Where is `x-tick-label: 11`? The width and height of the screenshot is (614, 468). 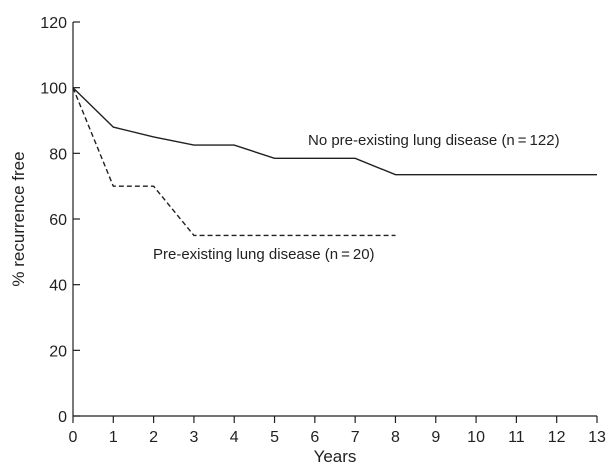 x-tick-label: 11 is located at coordinates (516, 437).